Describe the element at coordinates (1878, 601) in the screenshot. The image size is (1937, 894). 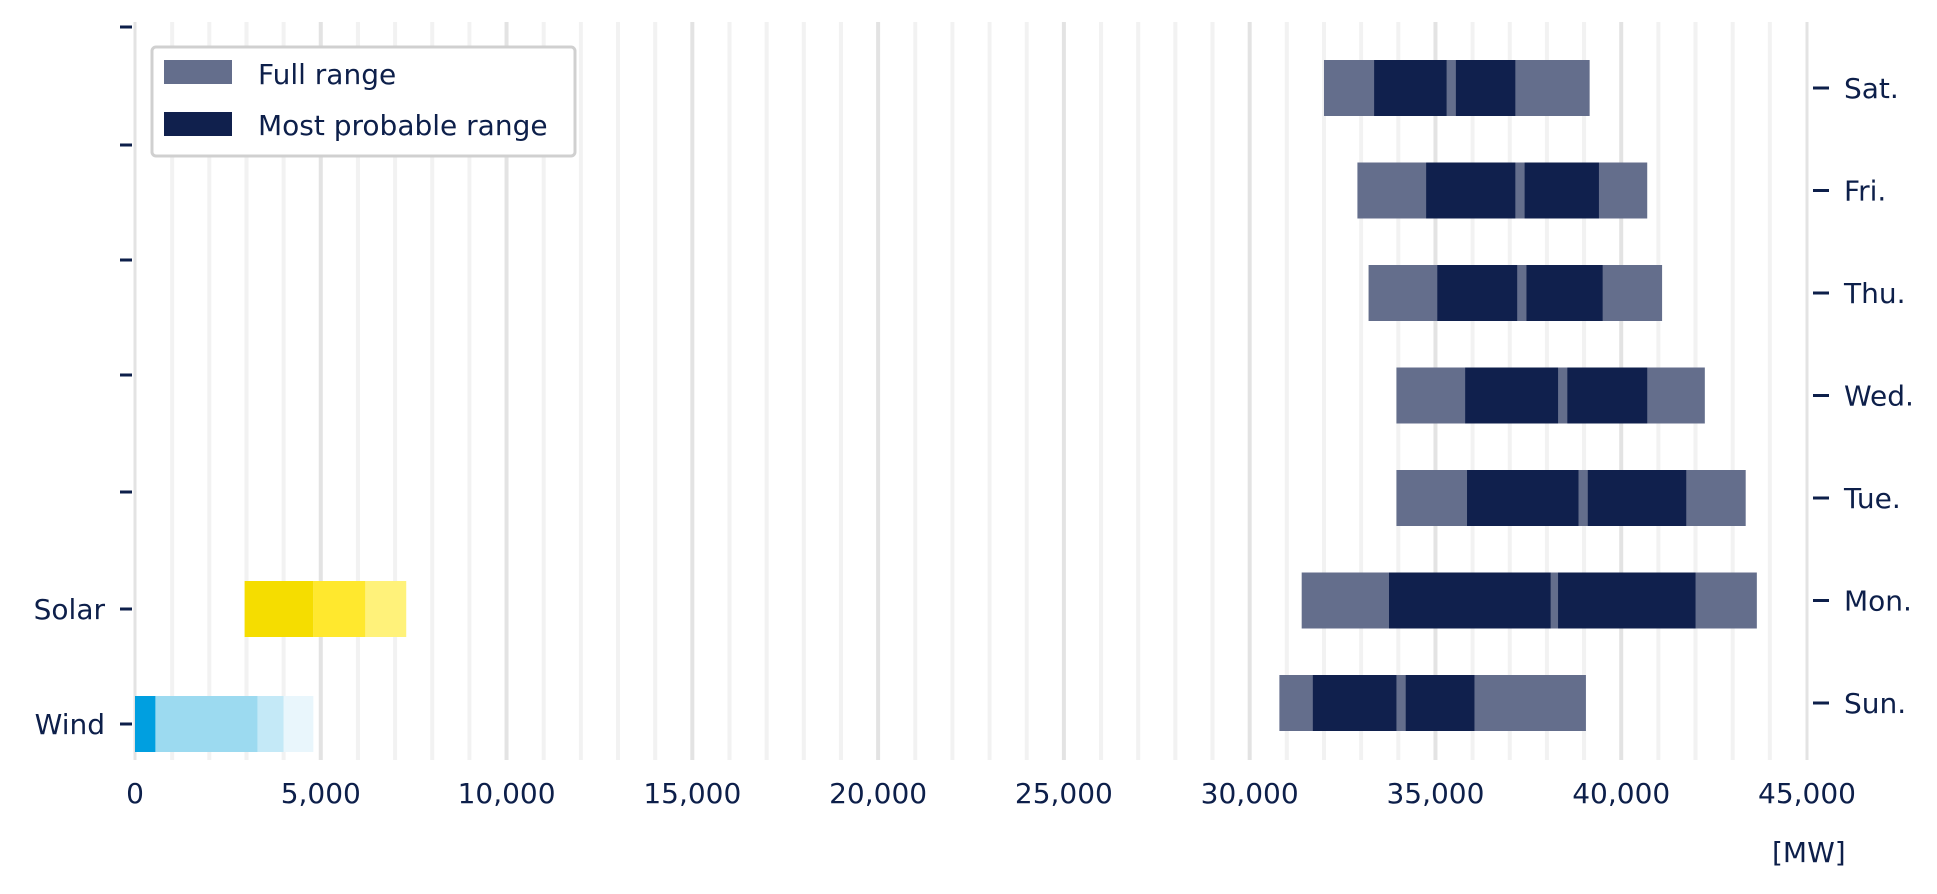
I see `day-label: Mon.` at that location.